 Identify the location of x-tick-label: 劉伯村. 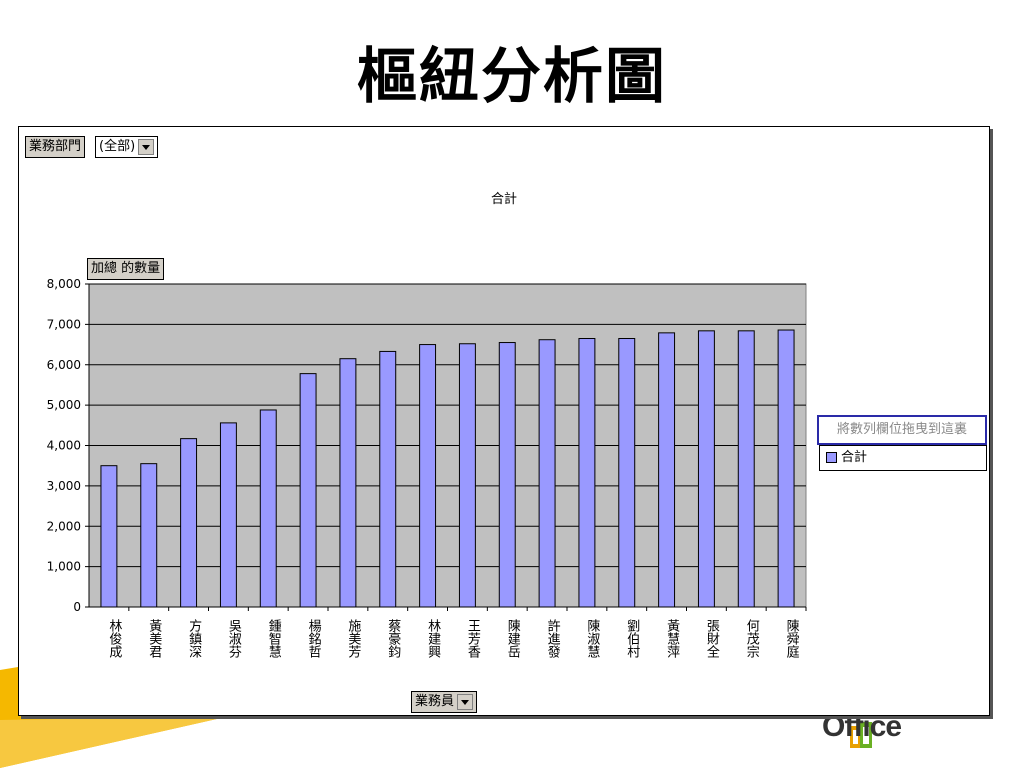
(632, 638).